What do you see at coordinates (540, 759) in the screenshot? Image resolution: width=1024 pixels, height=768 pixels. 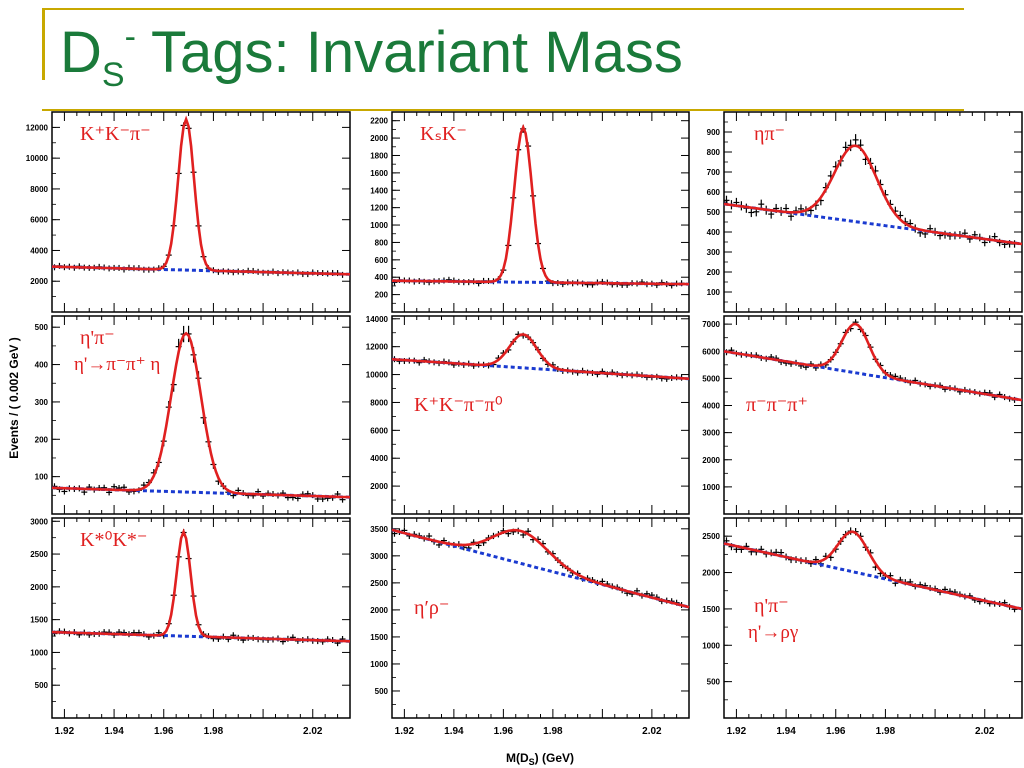 I see `x-axis-label: M(DS) (GeV)` at bounding box center [540, 759].